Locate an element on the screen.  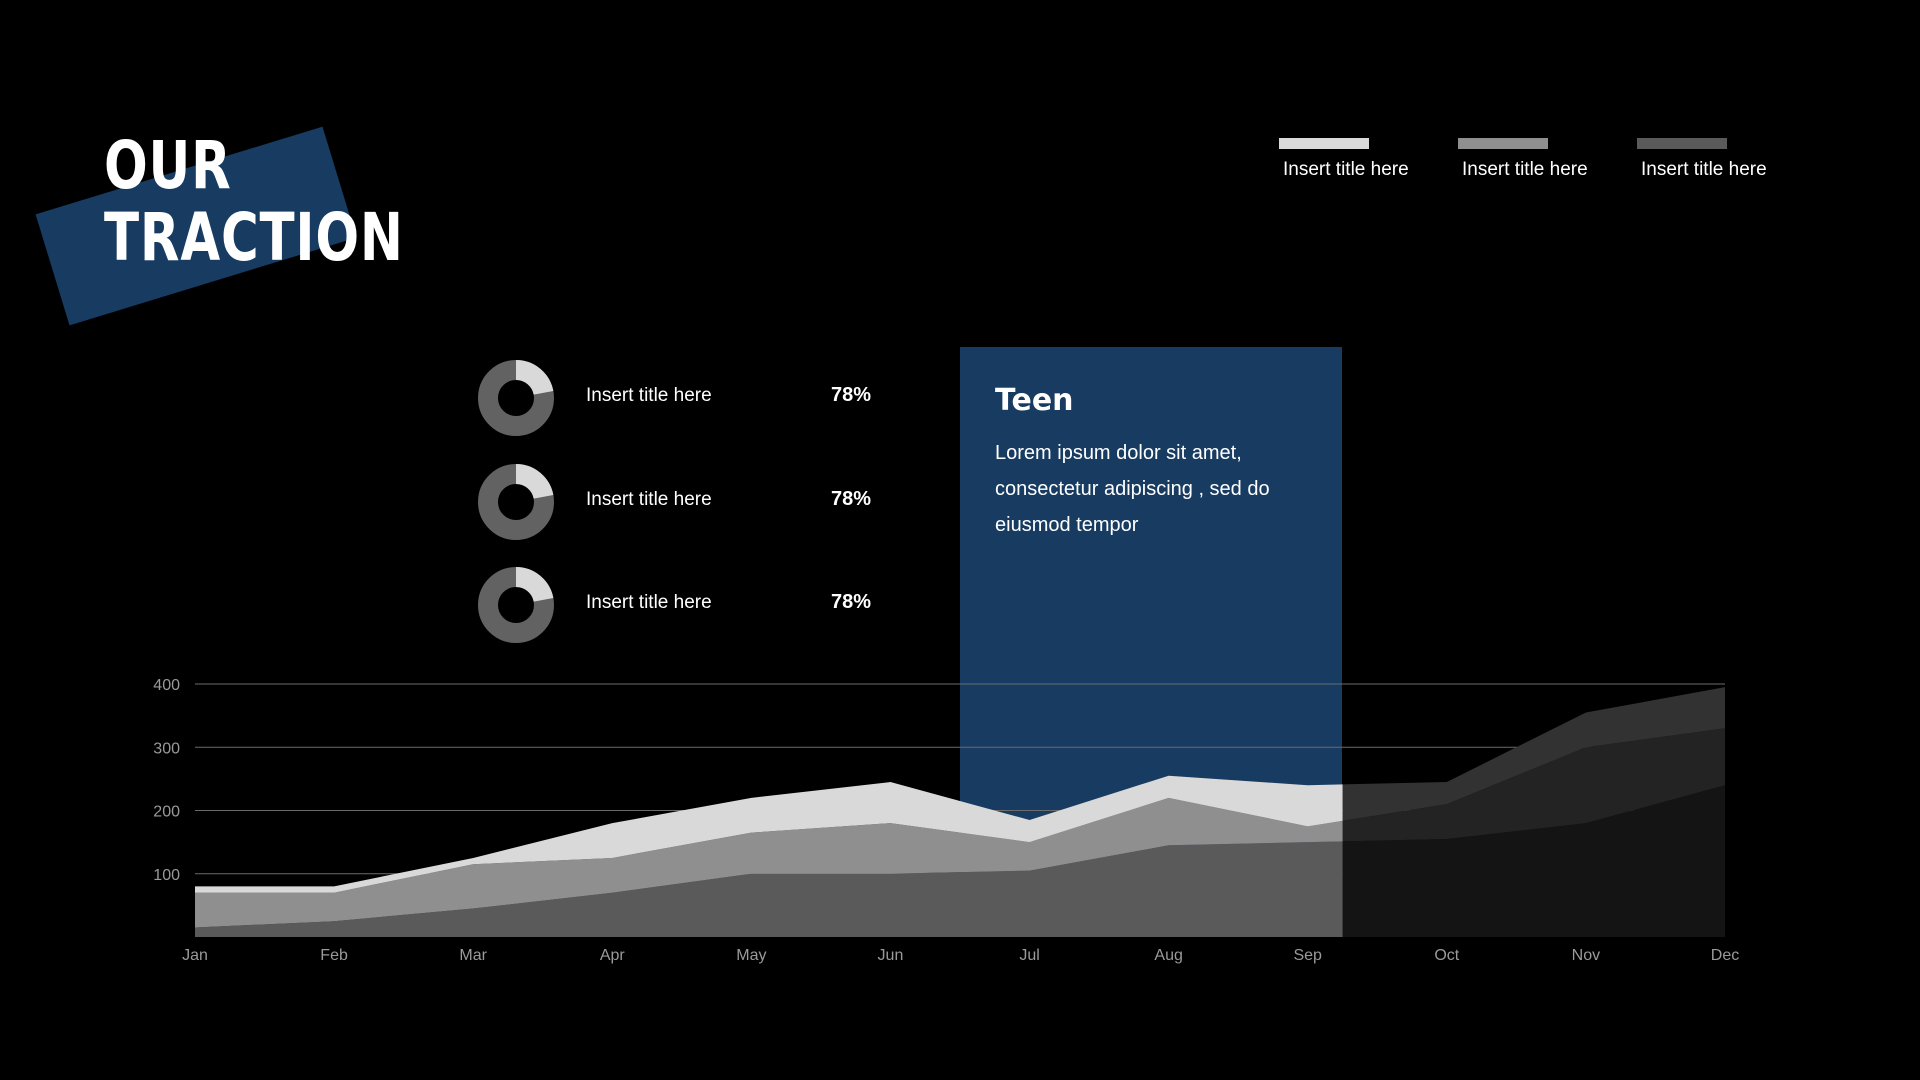
x-tick-label-may: May is located at coordinates (751, 955).